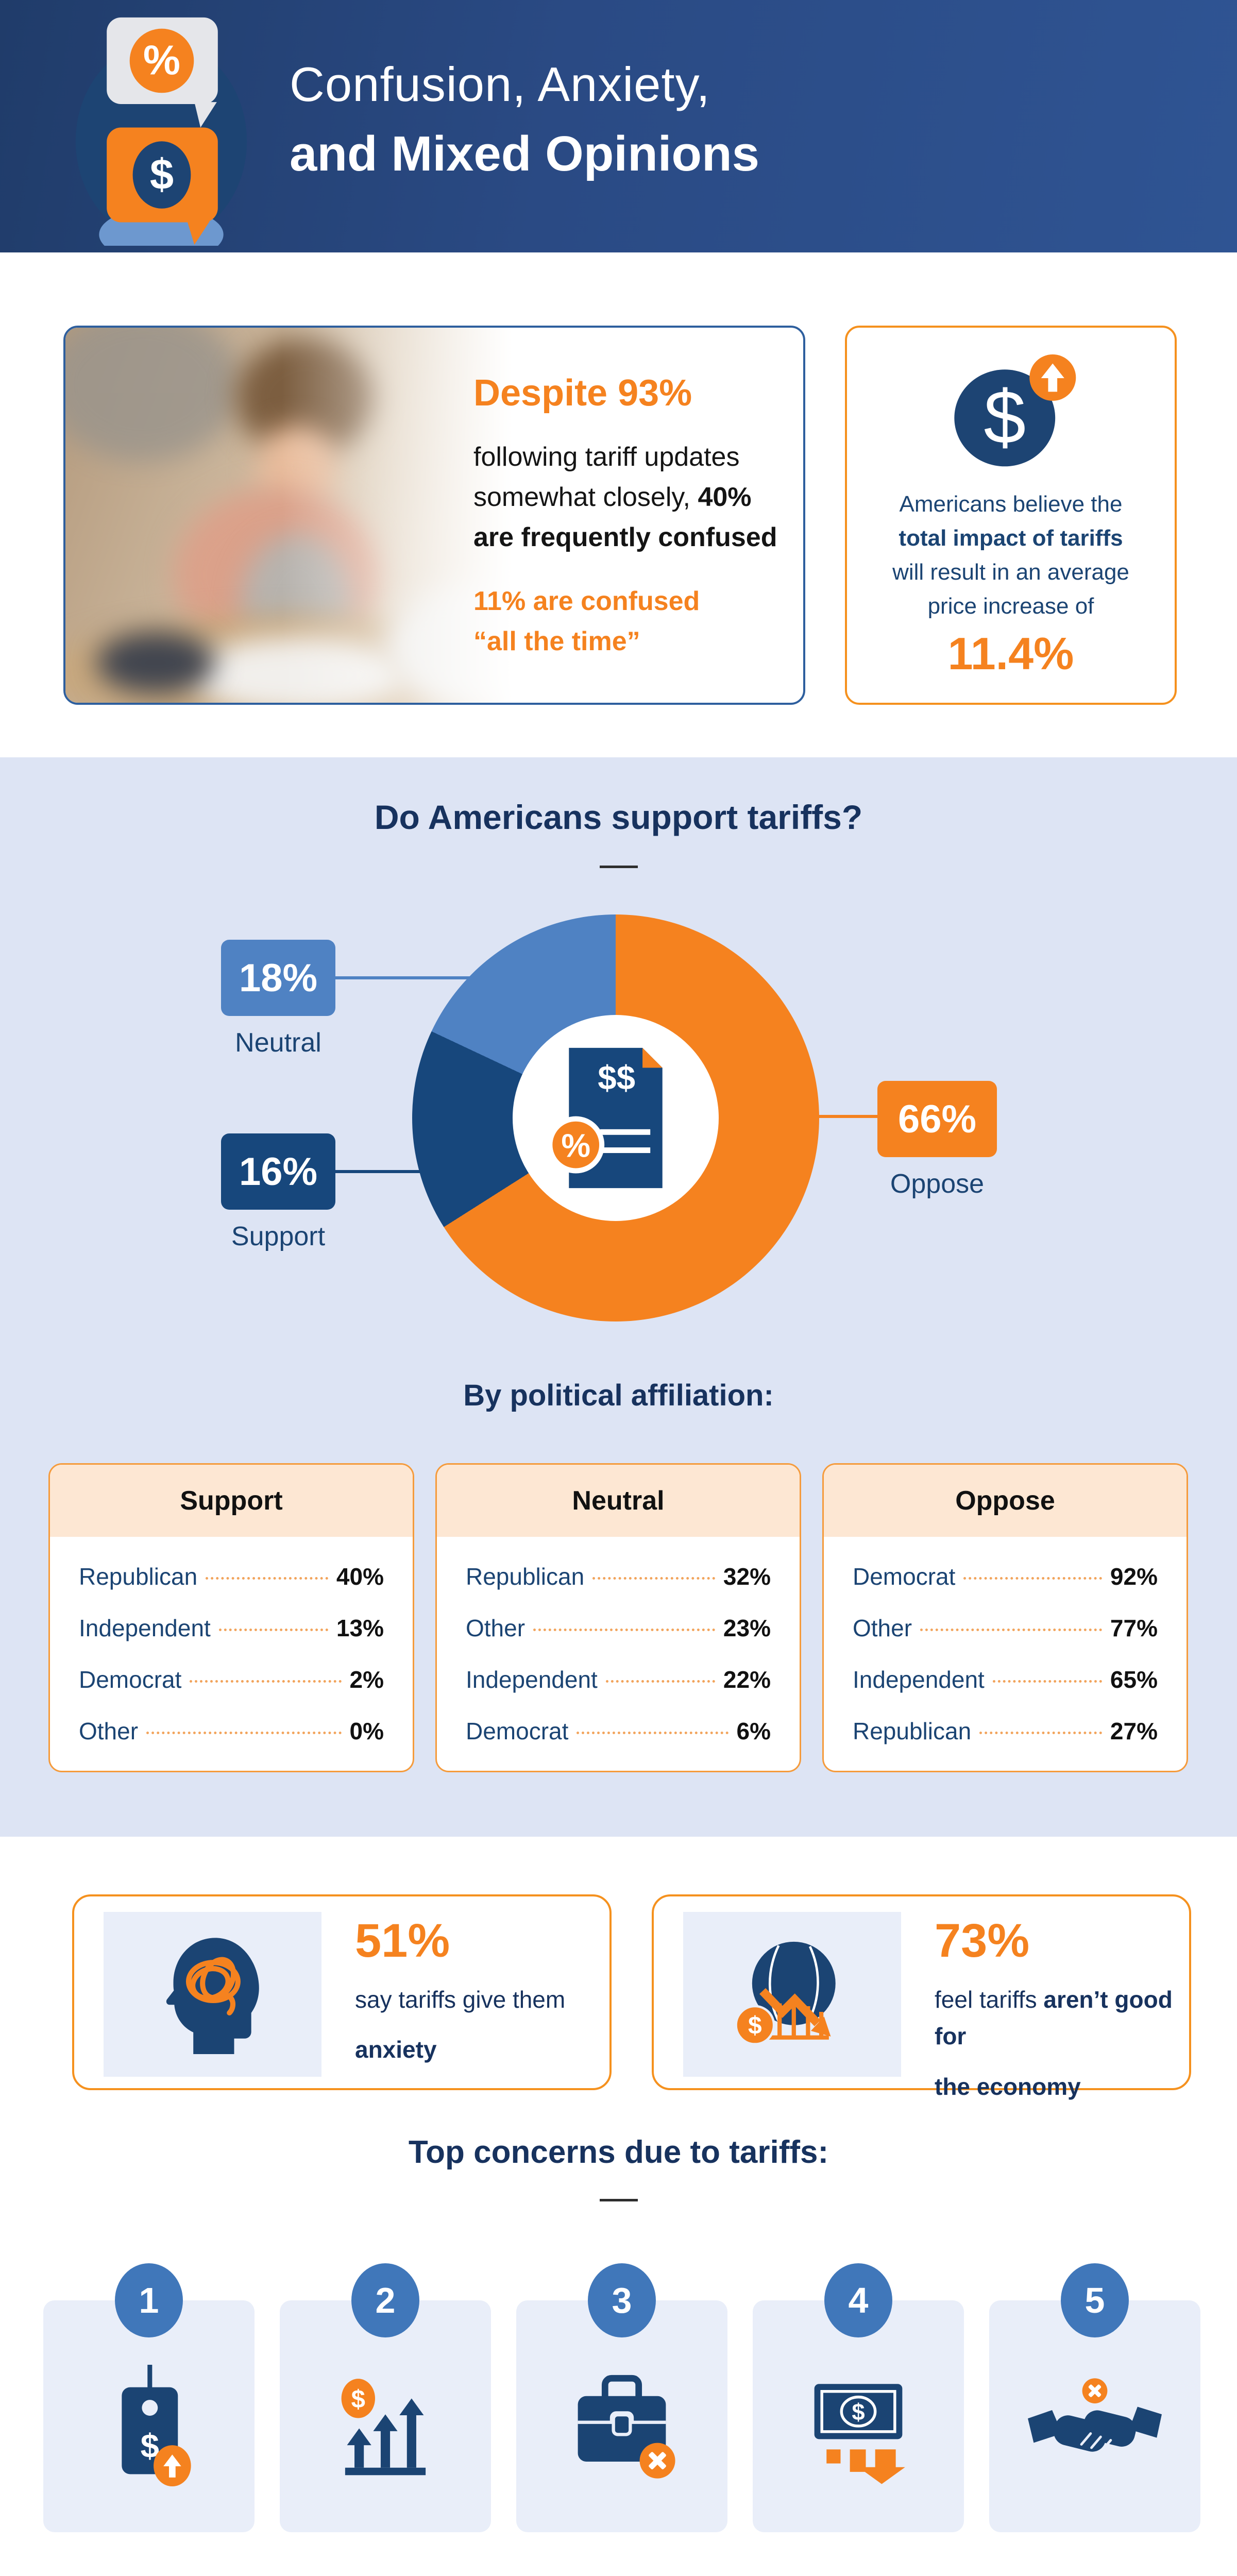 Image resolution: width=1237 pixels, height=2576 pixels. I want to click on oppose-table-header: Oppose, so click(1005, 1501).